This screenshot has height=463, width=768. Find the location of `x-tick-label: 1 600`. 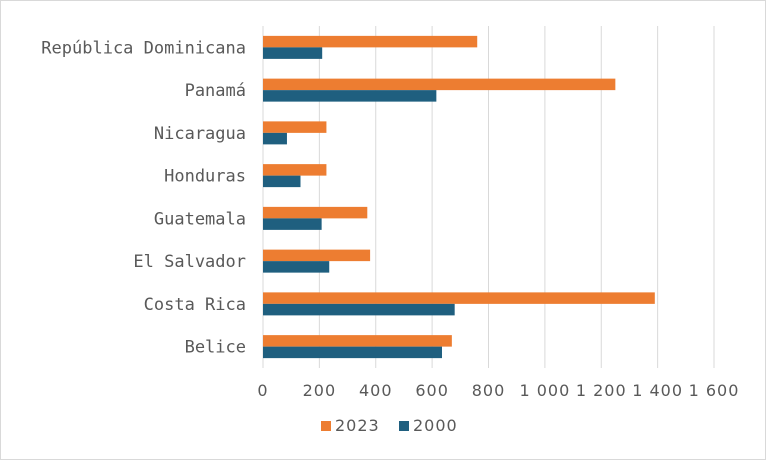

x-tick-label: 1 600 is located at coordinates (714, 390).